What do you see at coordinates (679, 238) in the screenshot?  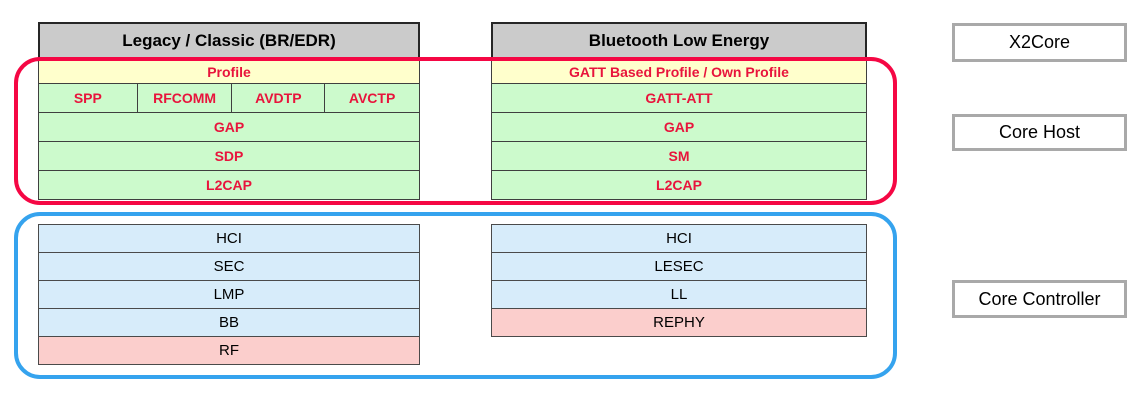 I see `ble-controller-row-hci: HCI` at bounding box center [679, 238].